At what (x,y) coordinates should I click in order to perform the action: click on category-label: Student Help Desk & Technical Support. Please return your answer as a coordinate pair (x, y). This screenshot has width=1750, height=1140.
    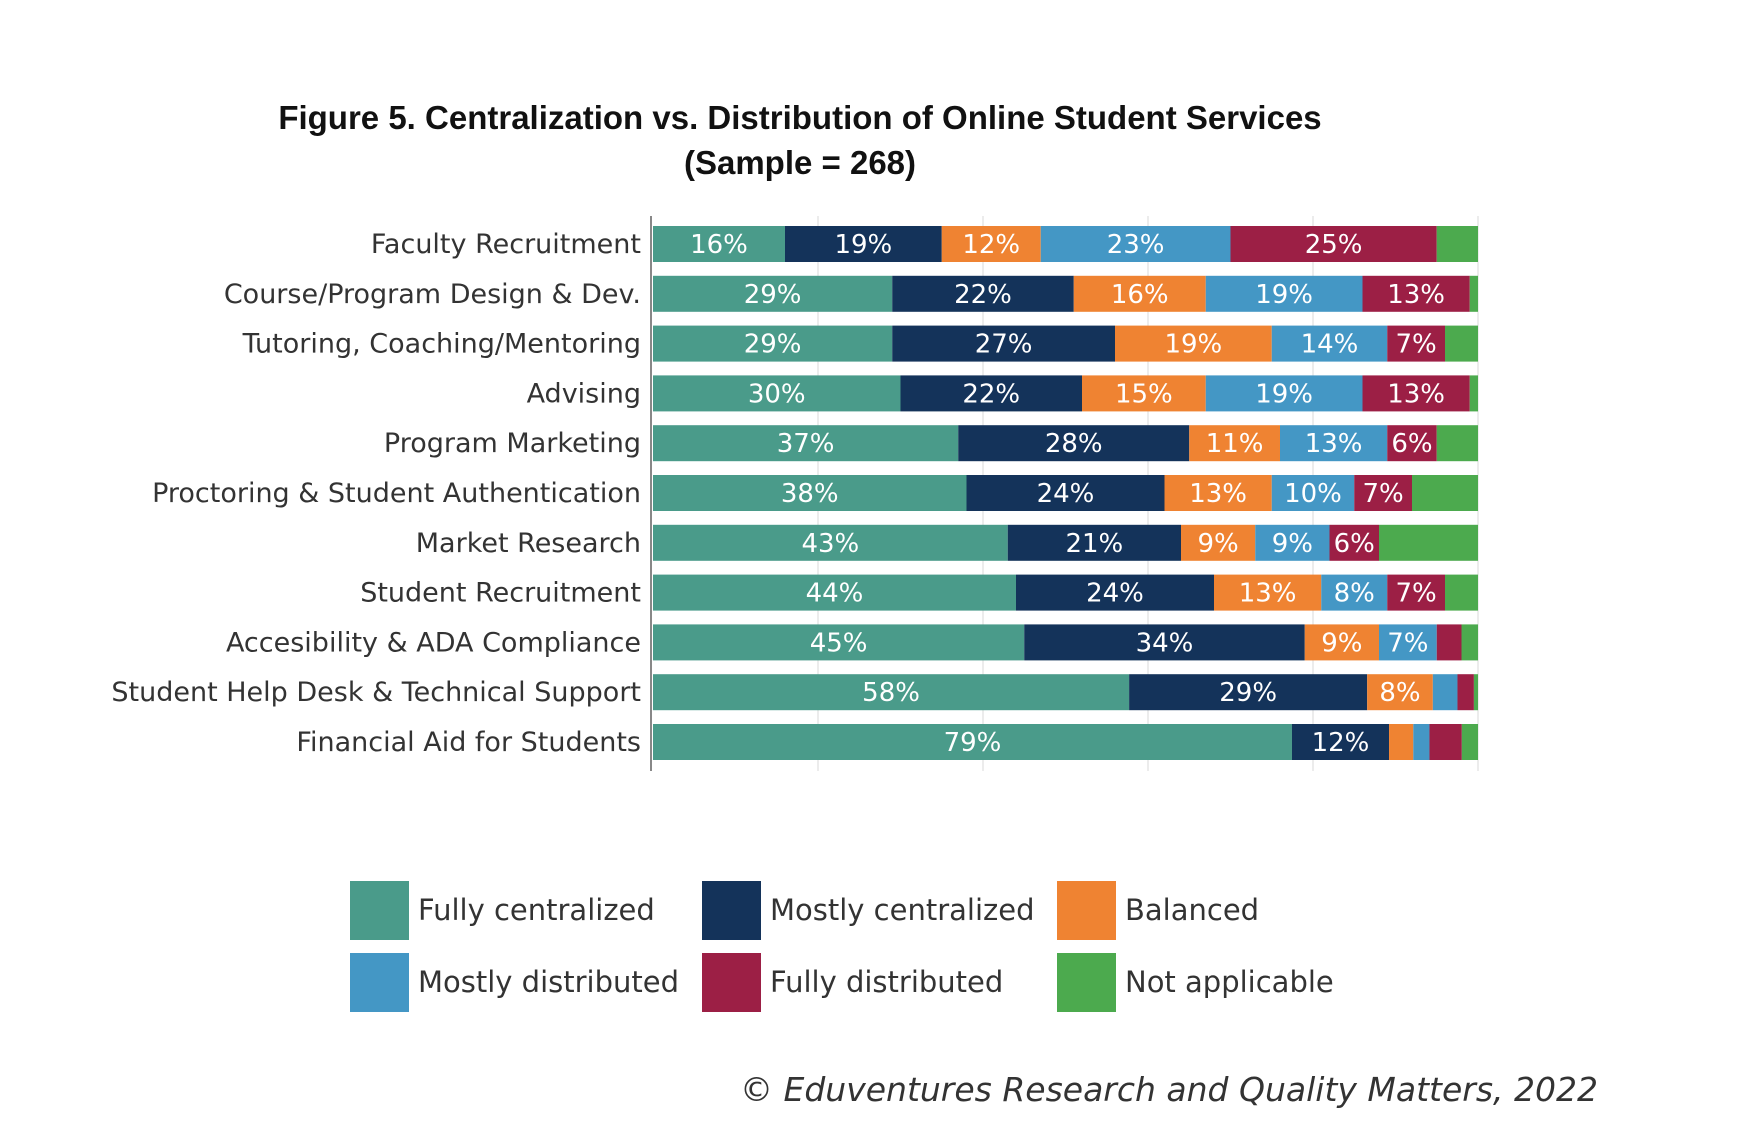
    Looking at the image, I should click on (376, 692).